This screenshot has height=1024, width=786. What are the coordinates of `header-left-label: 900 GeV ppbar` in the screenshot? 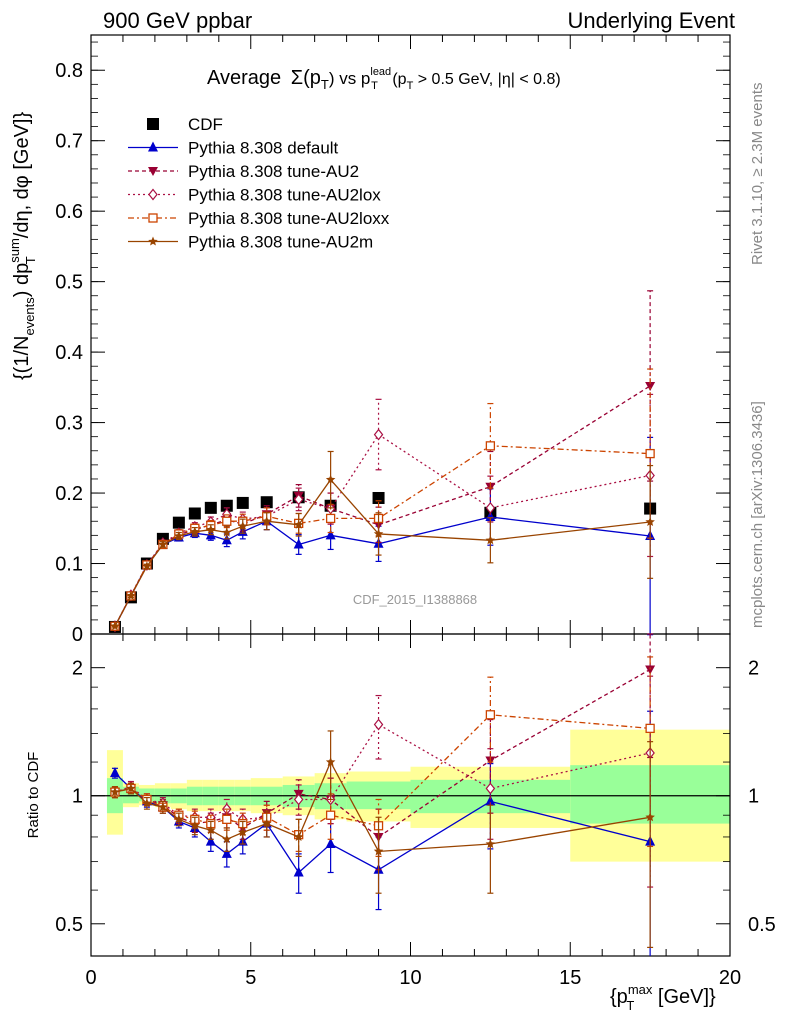 It's located at (177, 20).